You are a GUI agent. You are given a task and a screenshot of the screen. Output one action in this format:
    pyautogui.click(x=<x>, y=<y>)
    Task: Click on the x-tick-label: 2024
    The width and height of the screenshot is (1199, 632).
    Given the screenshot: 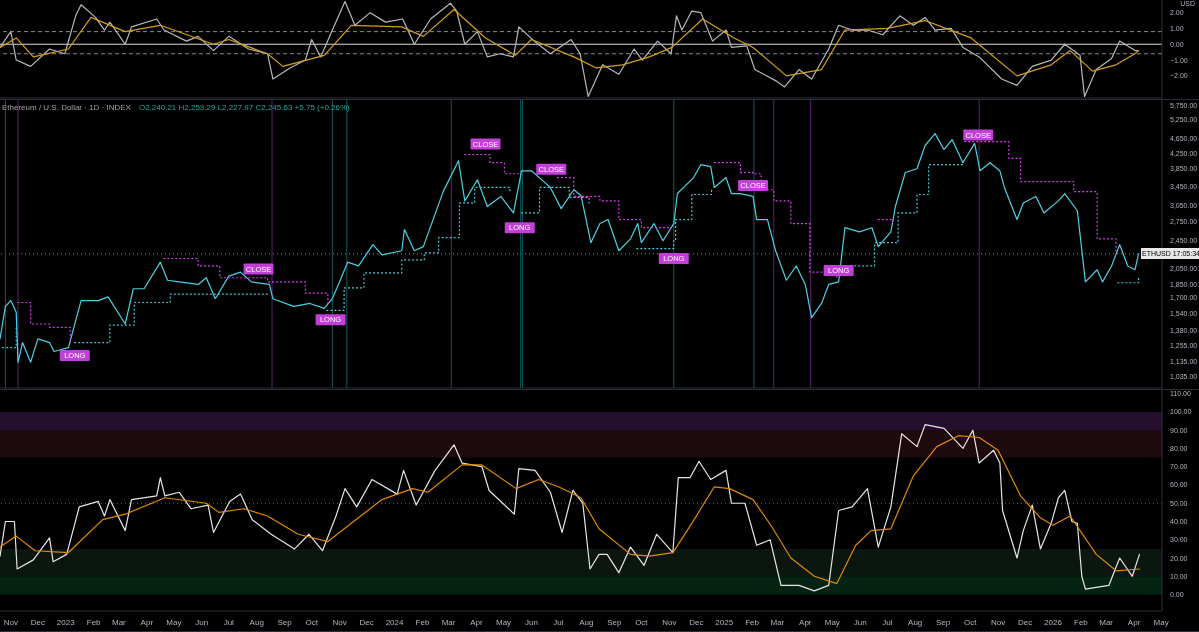 What is the action you would take?
    pyautogui.click(x=394, y=622)
    